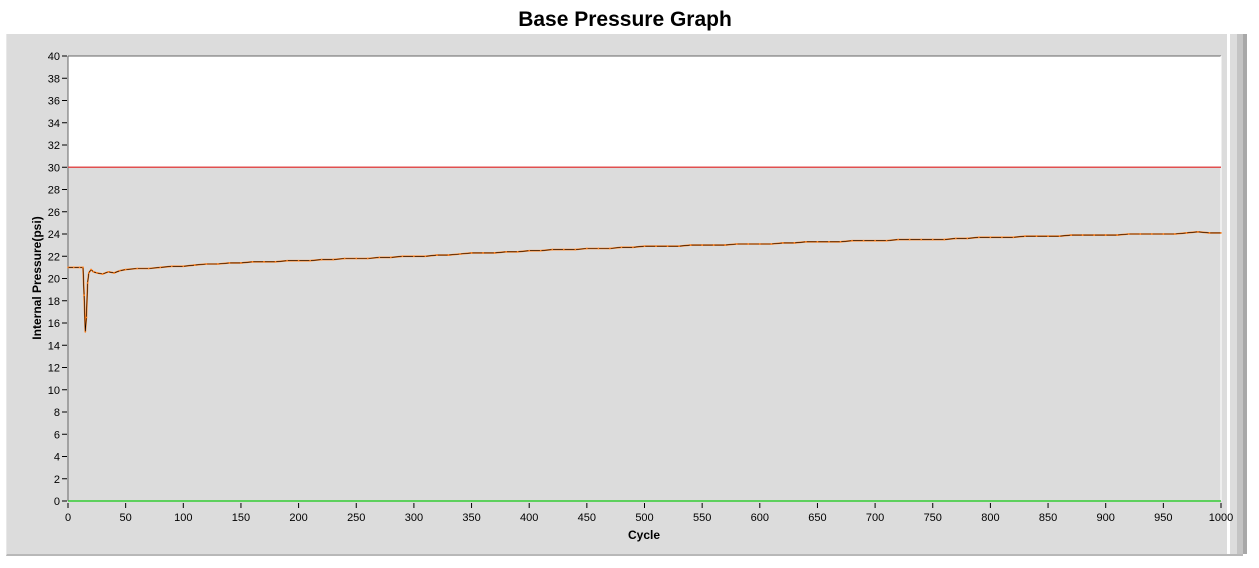 This screenshot has width=1259, height=568. I want to click on y-tick-label: 12, so click(54, 369).